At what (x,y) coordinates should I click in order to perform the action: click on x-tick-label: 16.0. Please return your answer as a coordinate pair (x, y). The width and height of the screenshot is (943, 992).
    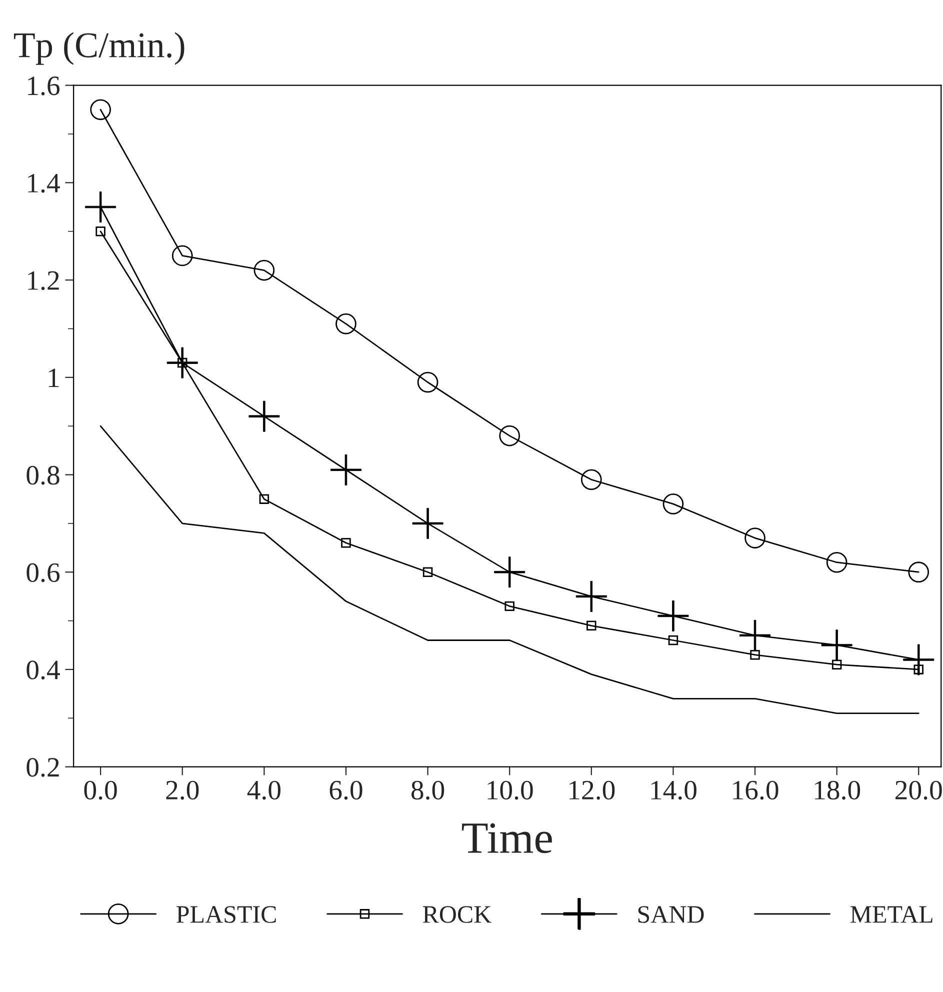
    Looking at the image, I should click on (755, 790).